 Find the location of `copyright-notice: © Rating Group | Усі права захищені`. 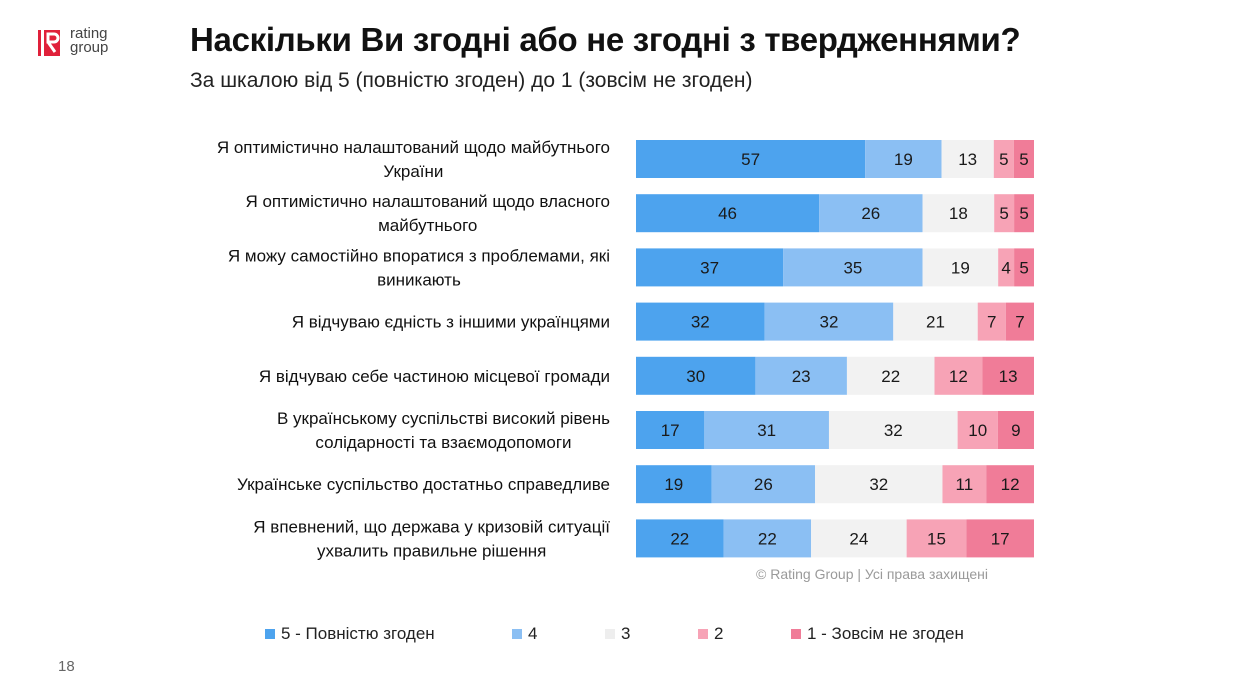

copyright-notice: © Rating Group | Усі права захищені is located at coordinates (872, 574).